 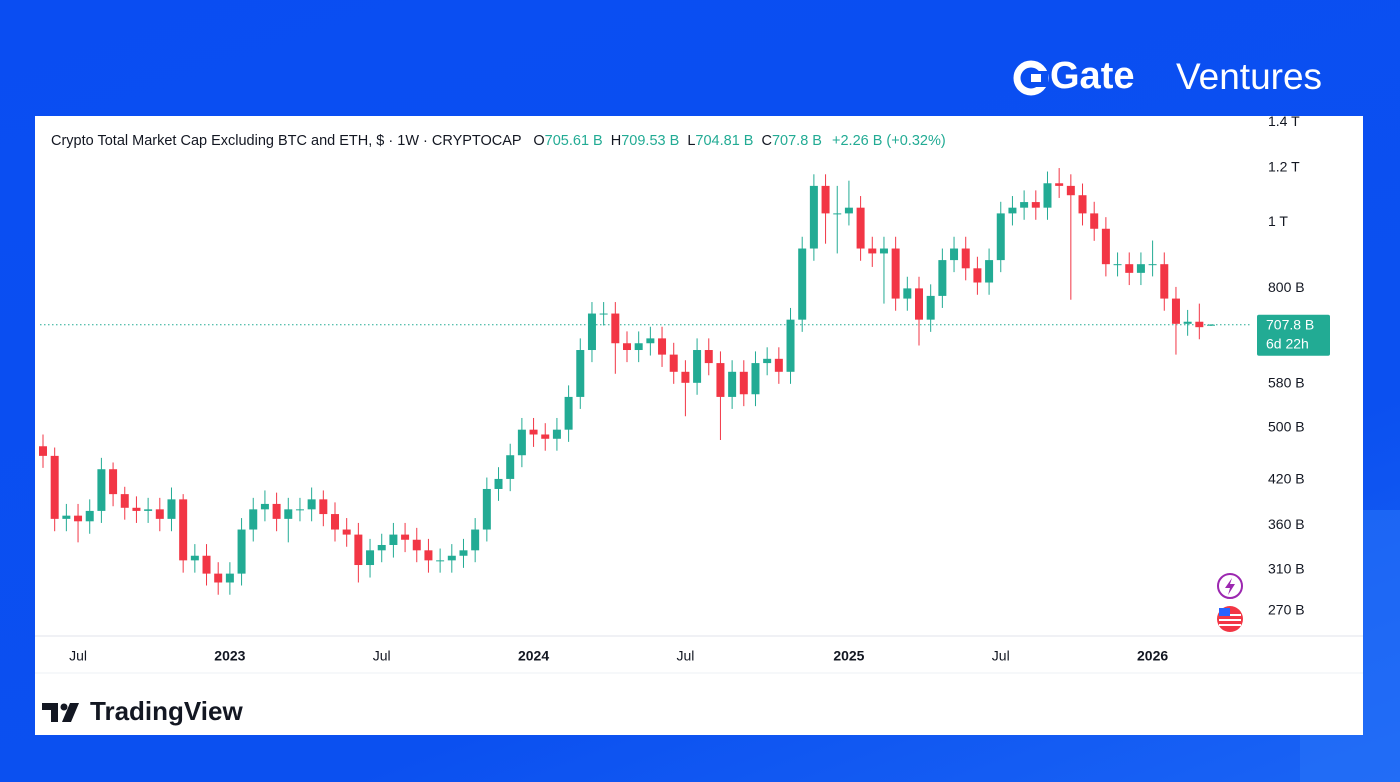 What do you see at coordinates (889, 141) in the screenshot?
I see `change: +2.26 B (+0.32%)` at bounding box center [889, 141].